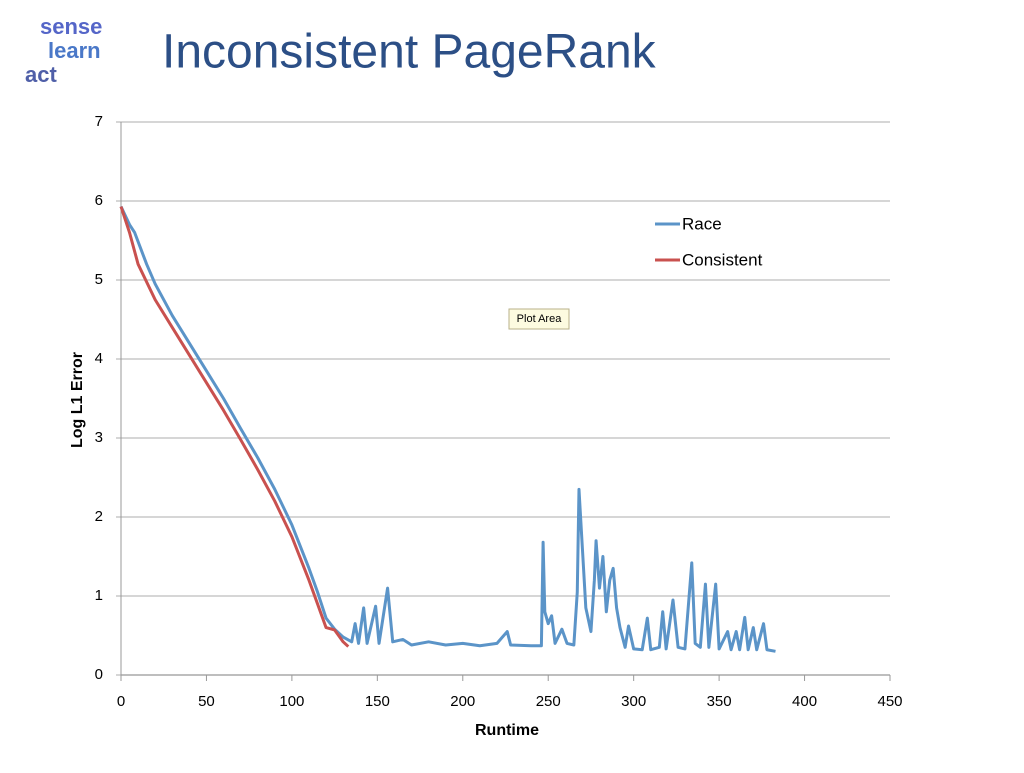 This screenshot has height=773, width=1024. Describe the element at coordinates (99, 121) in the screenshot. I see `y-tick-label: 7` at that location.